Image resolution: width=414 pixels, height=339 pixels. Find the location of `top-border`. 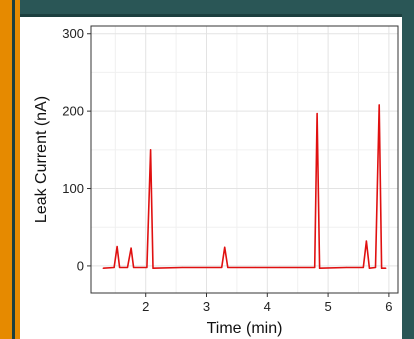

top-border is located at coordinates (207, 7).